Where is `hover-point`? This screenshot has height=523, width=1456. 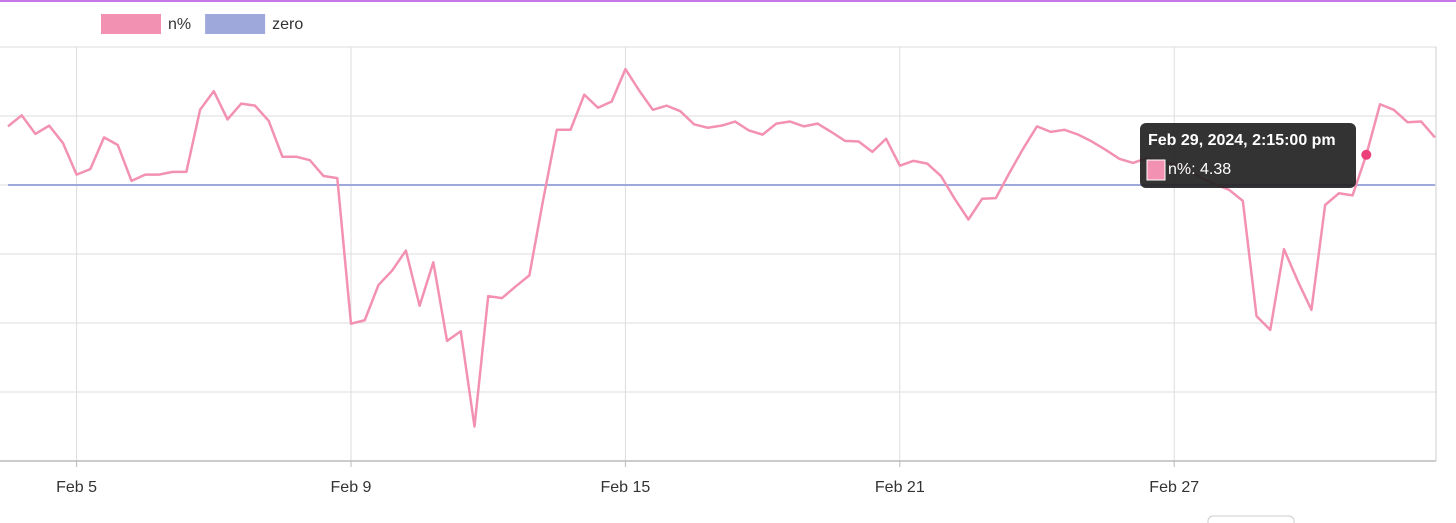
hover-point is located at coordinates (1366, 154).